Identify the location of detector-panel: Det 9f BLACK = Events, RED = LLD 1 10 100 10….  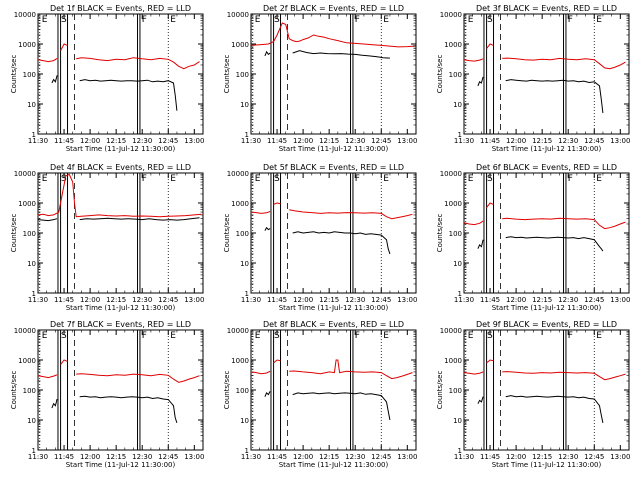
(533, 394).